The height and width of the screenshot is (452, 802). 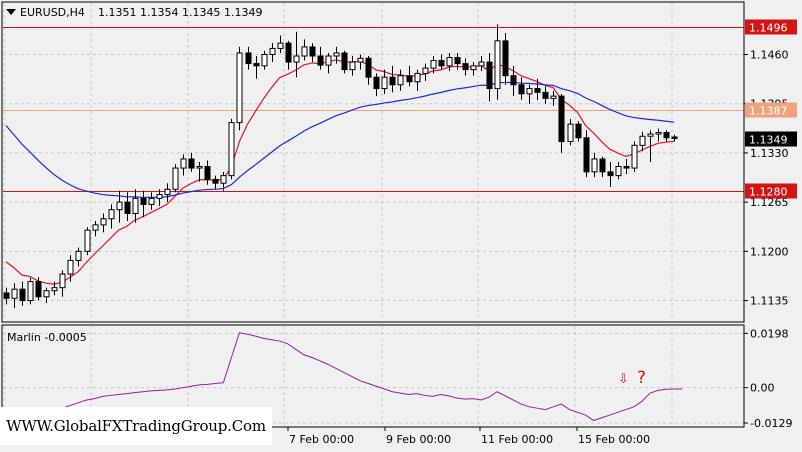 What do you see at coordinates (11, 12) in the screenshot?
I see `dropdown-arrow-icon` at bounding box center [11, 12].